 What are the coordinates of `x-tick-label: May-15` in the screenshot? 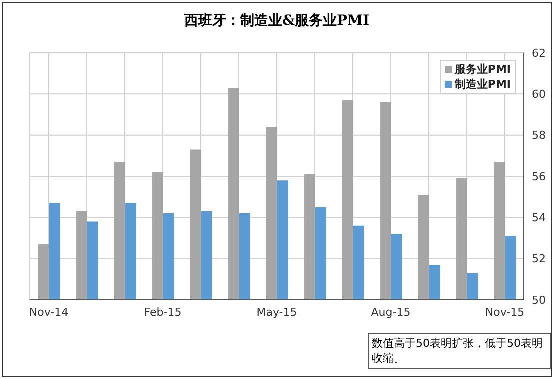 It's located at (277, 312).